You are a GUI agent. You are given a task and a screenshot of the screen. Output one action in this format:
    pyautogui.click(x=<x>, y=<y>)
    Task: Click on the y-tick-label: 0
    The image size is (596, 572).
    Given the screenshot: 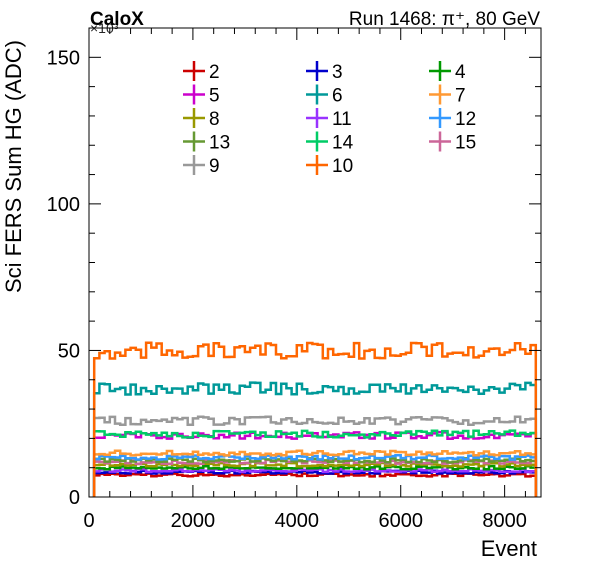 What is the action you would take?
    pyautogui.click(x=74, y=498)
    